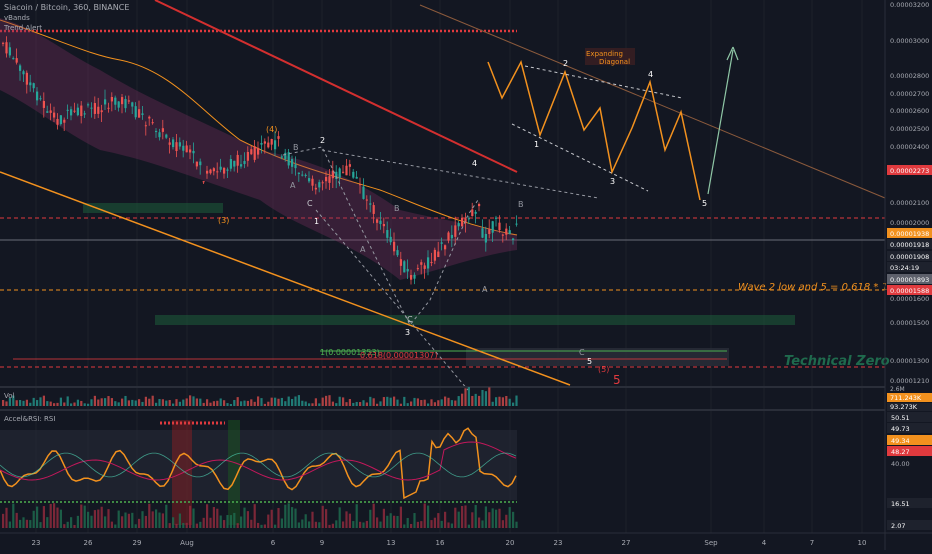  I want to click on volume-badge, so click(909, 397).